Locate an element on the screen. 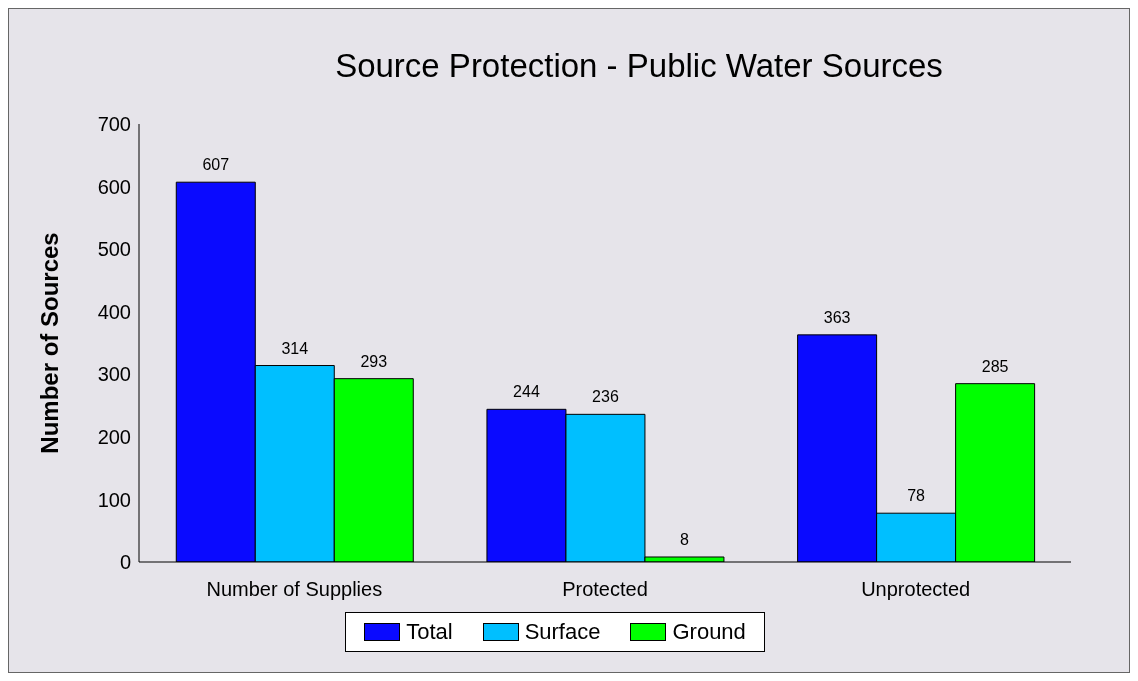  legend-label: Ground is located at coordinates (709, 632).